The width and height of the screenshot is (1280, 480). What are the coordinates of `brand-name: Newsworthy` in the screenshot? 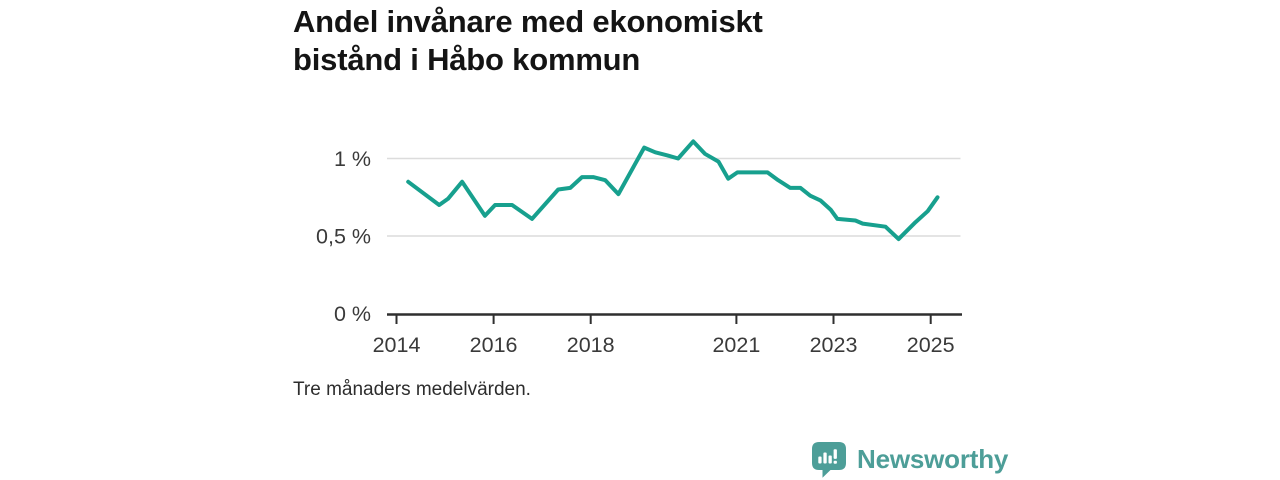 It's located at (933, 459).